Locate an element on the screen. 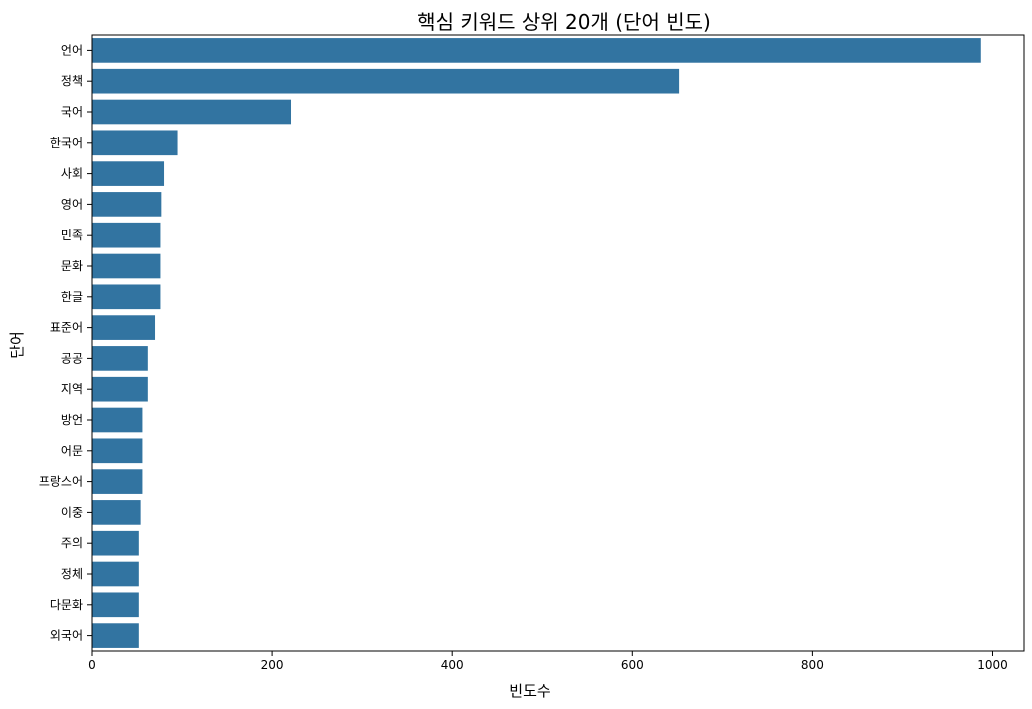 This screenshot has height=709, width=1032. y-tick-label: 어문 is located at coordinates (72, 451).